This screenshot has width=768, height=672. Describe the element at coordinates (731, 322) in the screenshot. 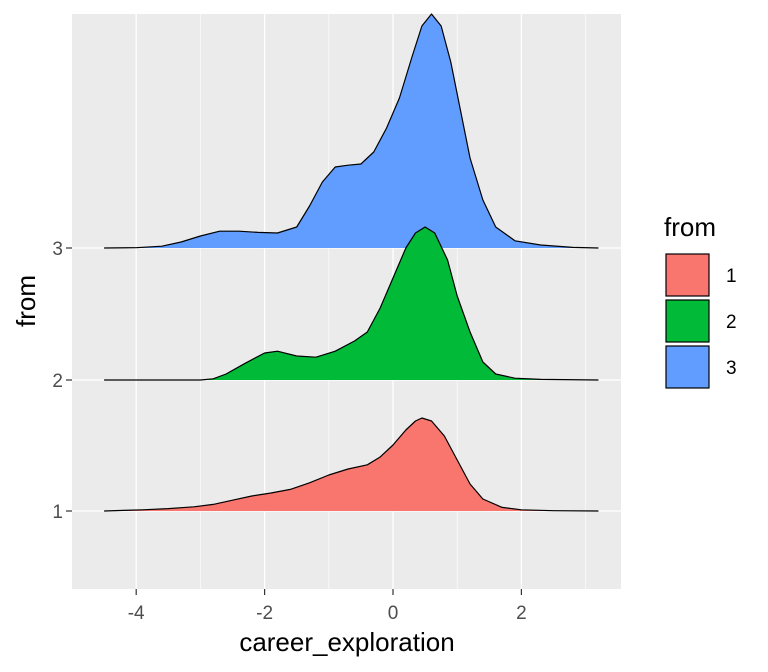

I see `legend-label-2: 2` at that location.